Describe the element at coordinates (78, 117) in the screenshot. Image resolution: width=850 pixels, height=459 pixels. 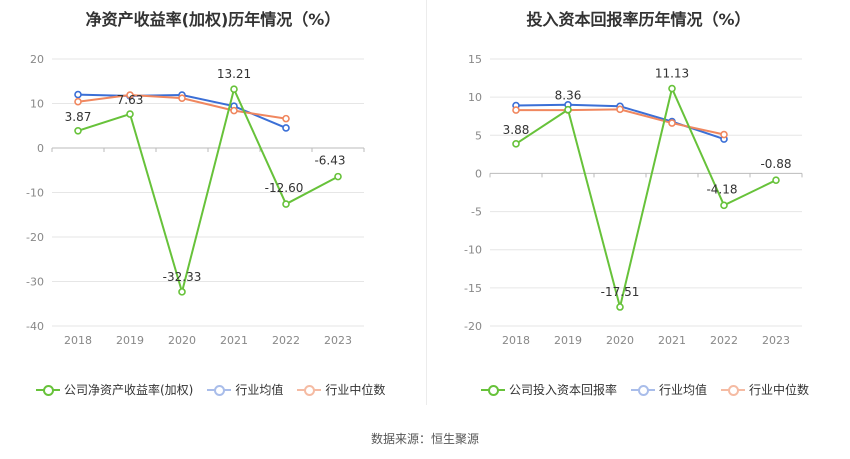
I see `data-label: 3.87` at that location.